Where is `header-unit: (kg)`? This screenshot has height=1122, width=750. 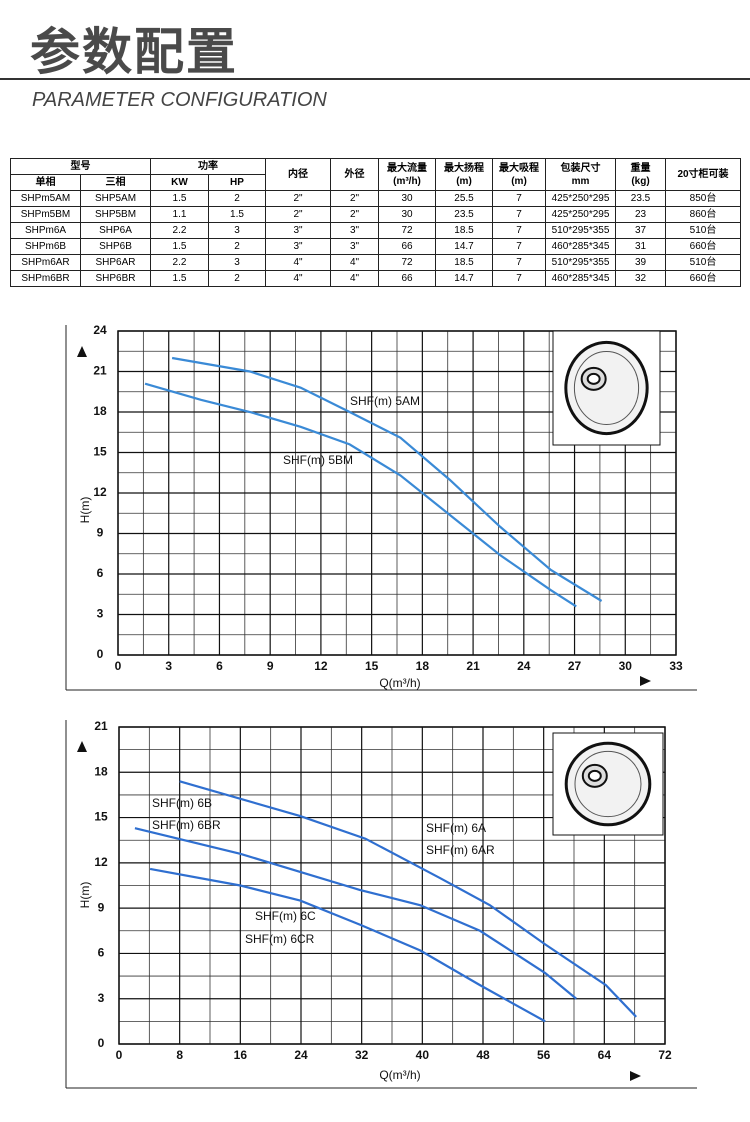
header-unit: (kg) is located at coordinates (640, 181).